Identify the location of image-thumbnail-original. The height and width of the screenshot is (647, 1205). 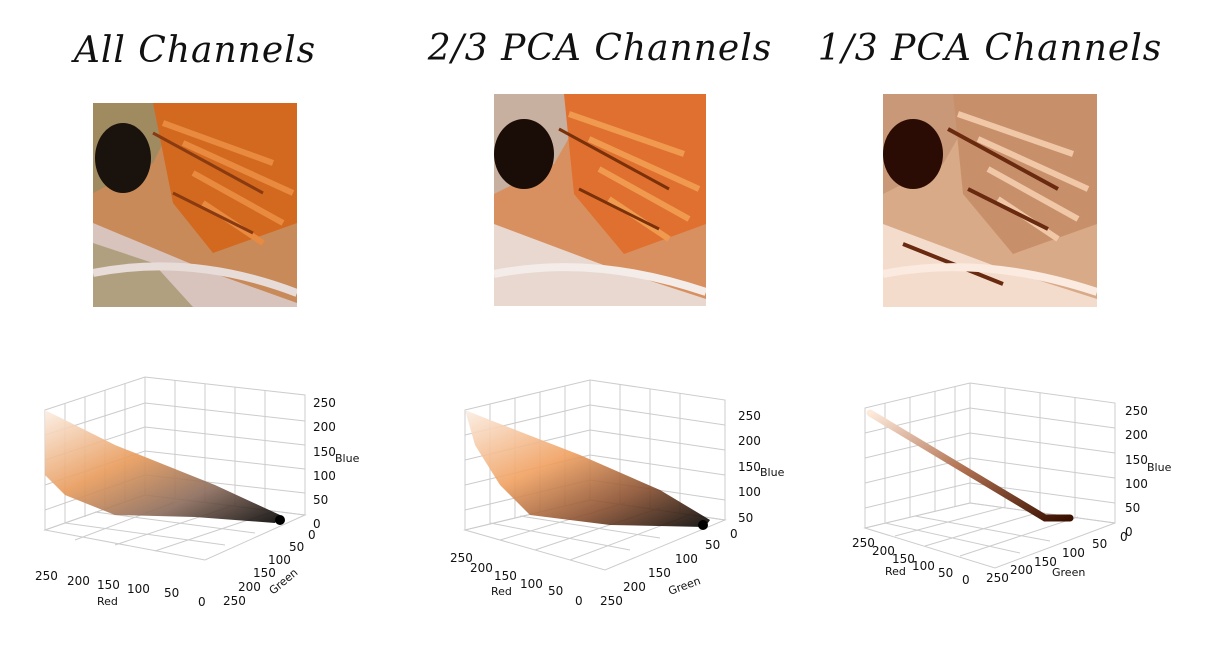
(195, 205).